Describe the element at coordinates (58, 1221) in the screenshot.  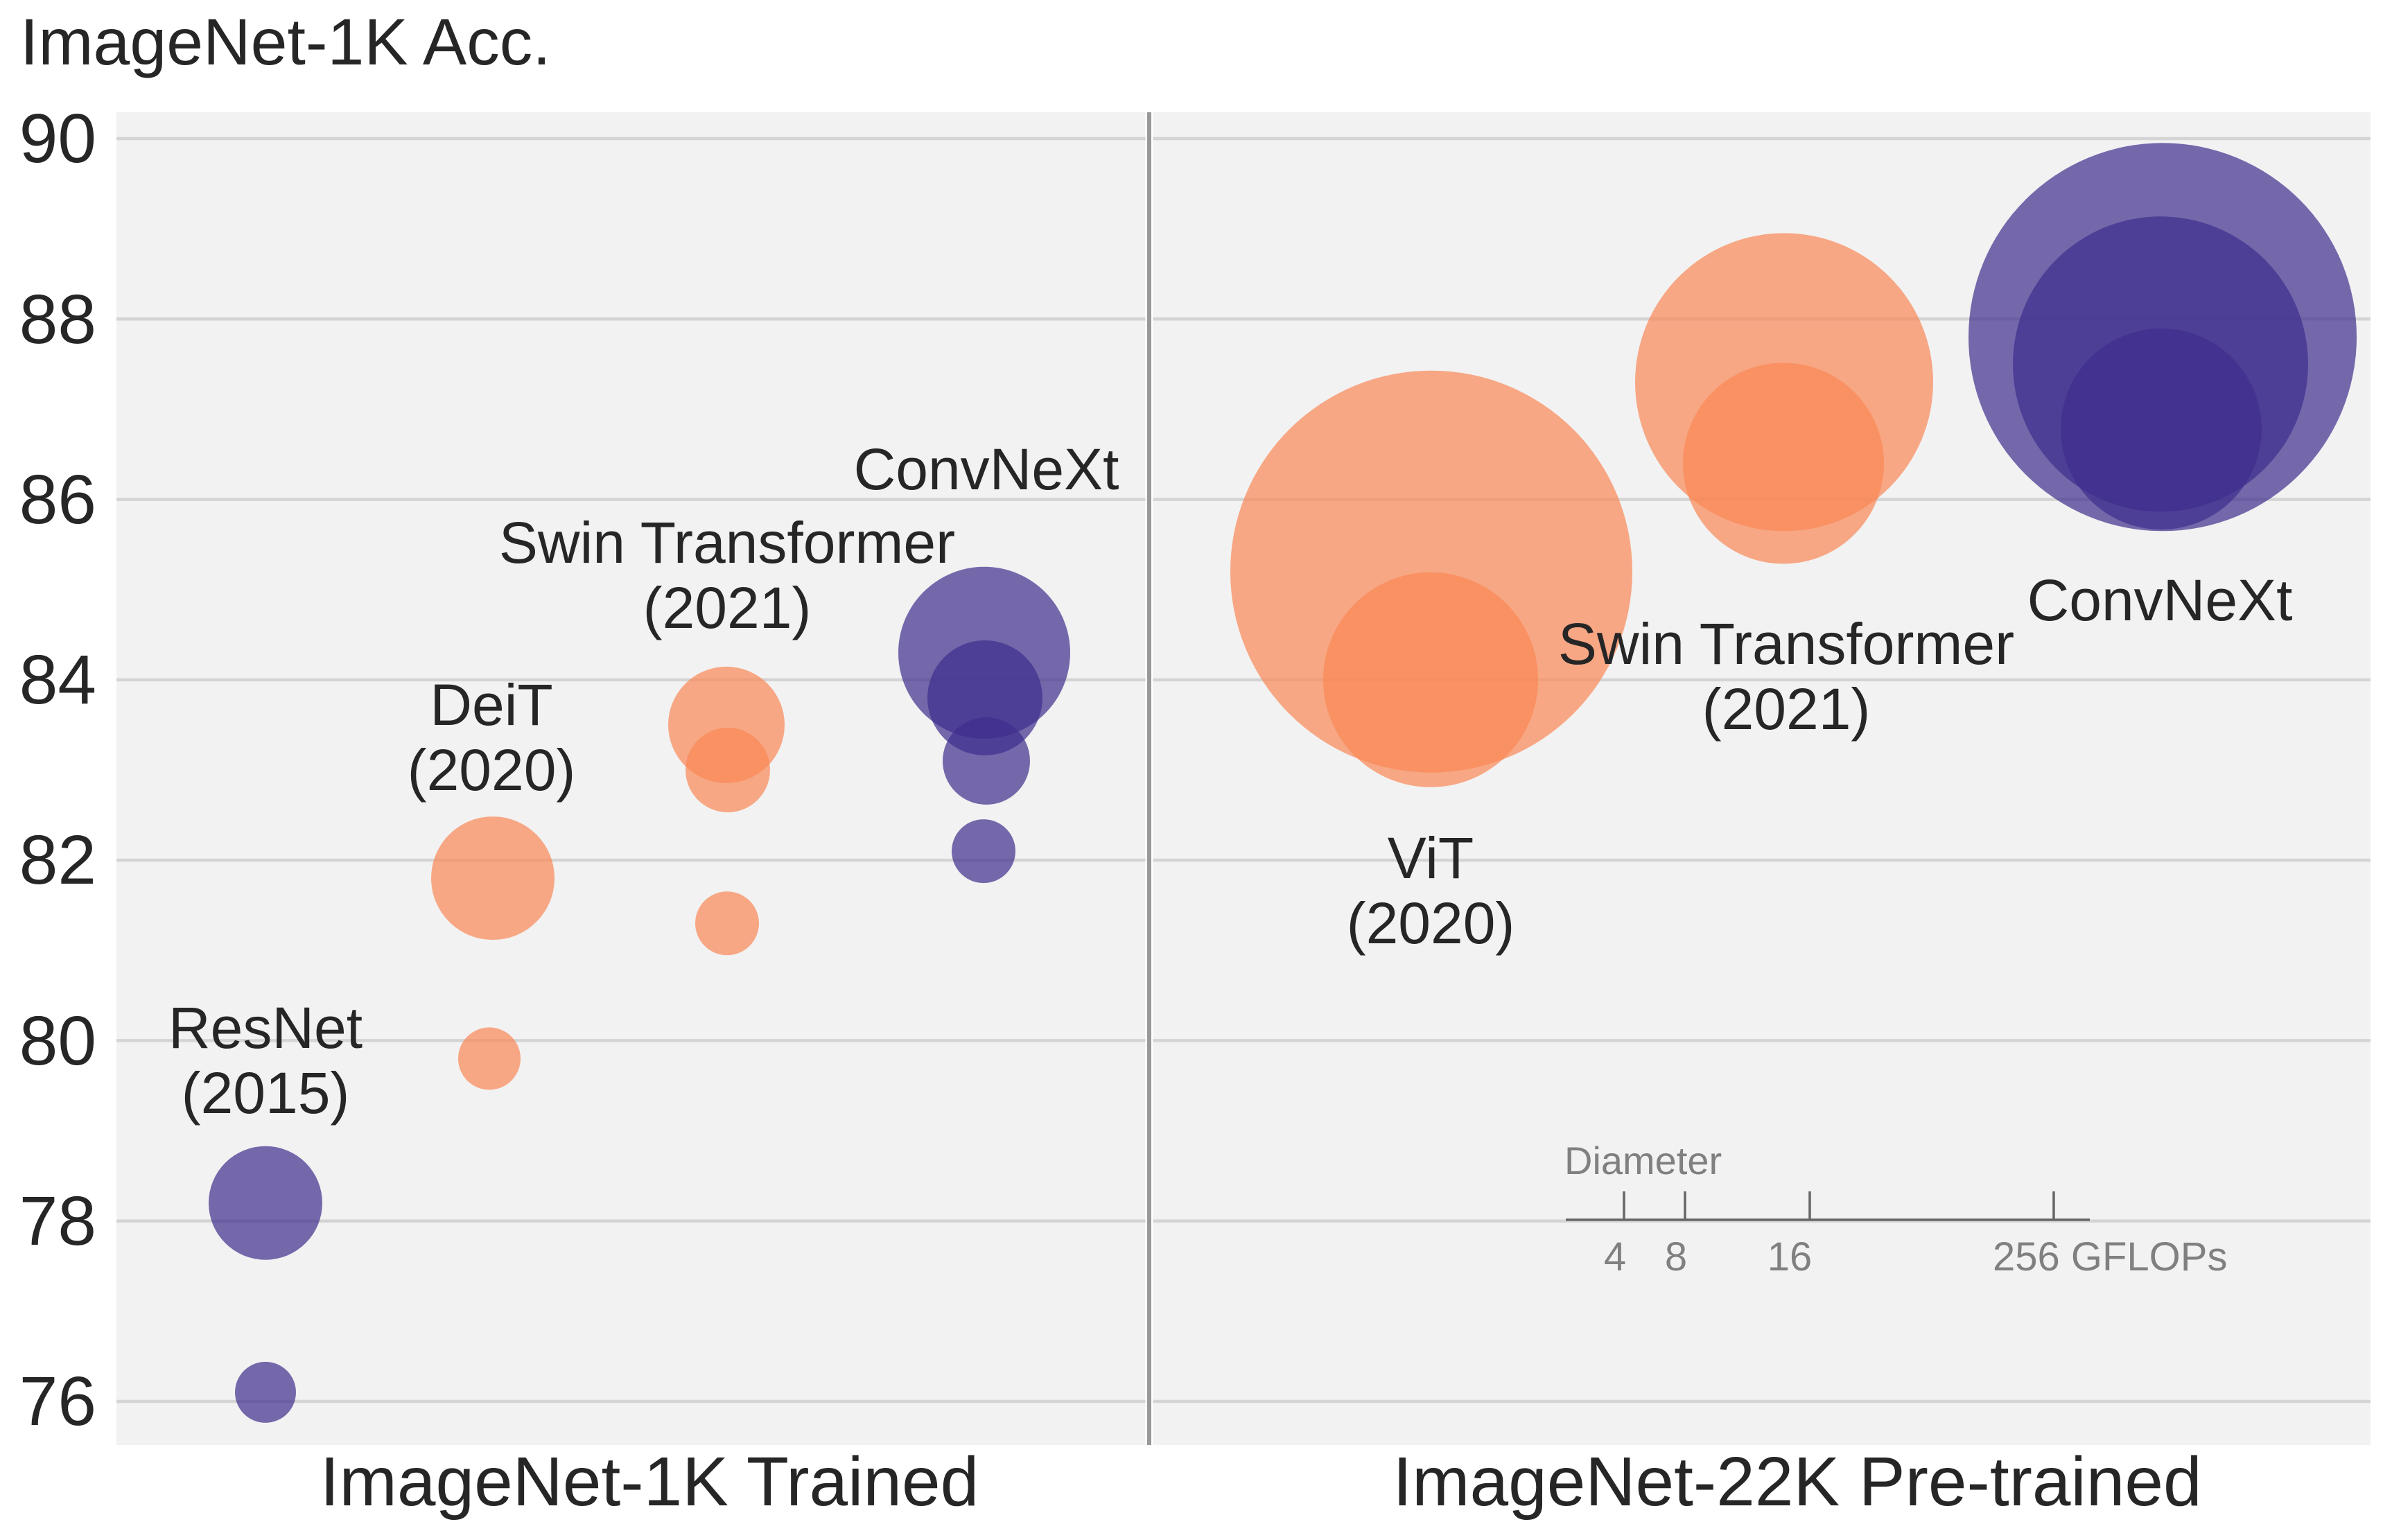
I see `svg-text: 78` at that location.